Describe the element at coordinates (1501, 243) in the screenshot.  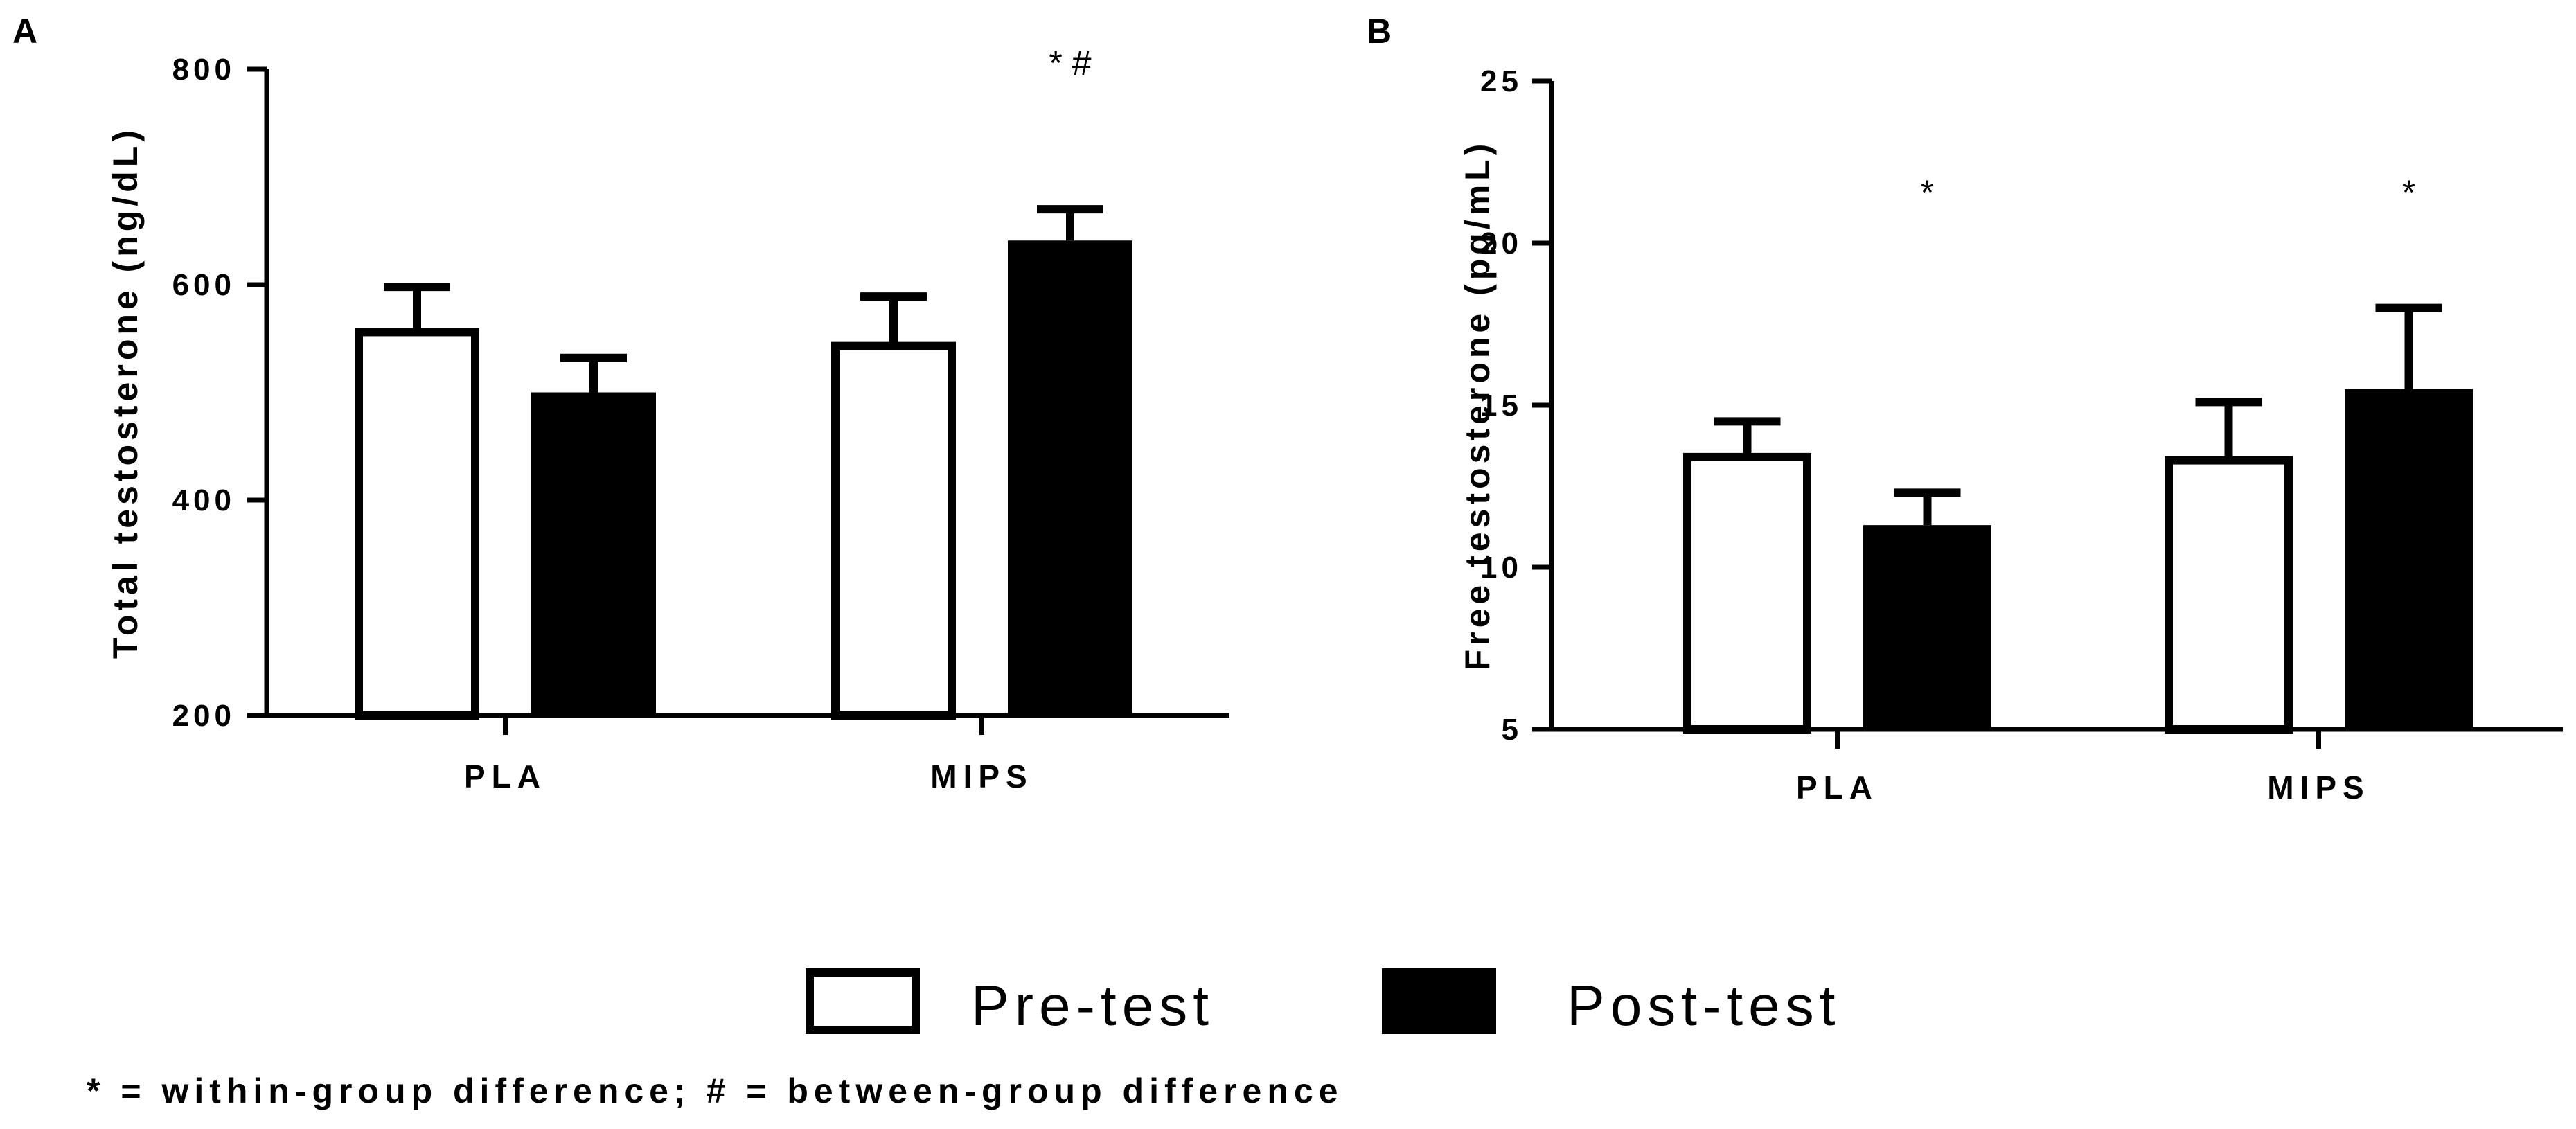
I see `y-tick-label: 20` at that location.